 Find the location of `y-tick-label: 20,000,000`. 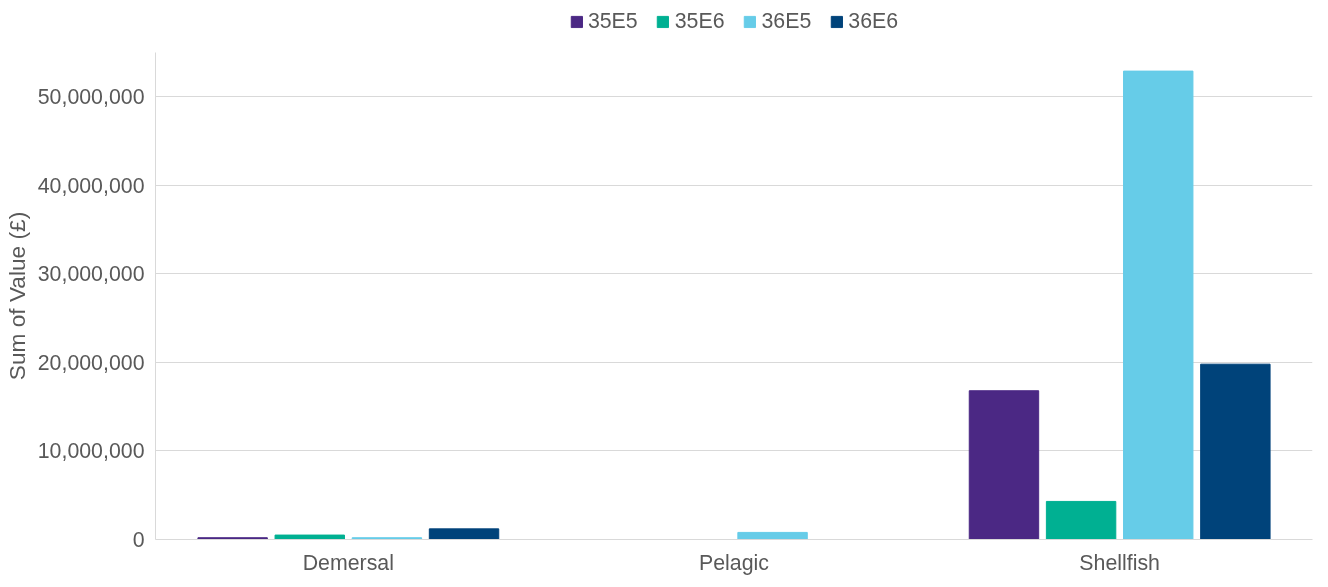

y-tick-label: 20,000,000 is located at coordinates (91, 362).